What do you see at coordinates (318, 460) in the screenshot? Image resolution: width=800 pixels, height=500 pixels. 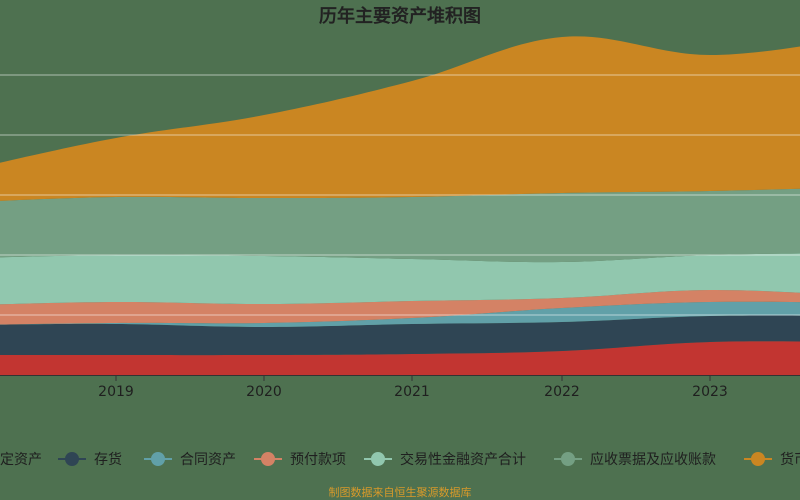 I see `legend-label: 预付款项` at bounding box center [318, 460].